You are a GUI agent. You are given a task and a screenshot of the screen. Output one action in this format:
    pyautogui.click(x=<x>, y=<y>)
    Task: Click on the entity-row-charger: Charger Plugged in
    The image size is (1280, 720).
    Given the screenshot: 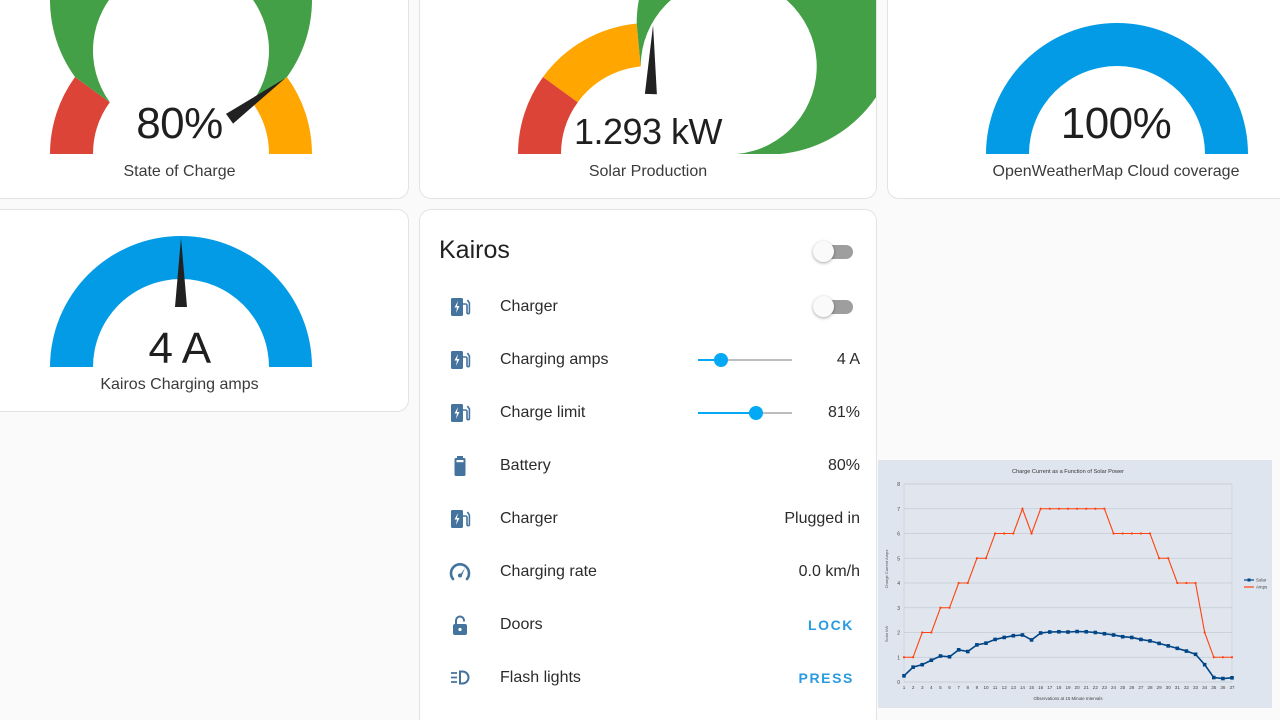 What is the action you would take?
    pyautogui.click(x=648, y=519)
    